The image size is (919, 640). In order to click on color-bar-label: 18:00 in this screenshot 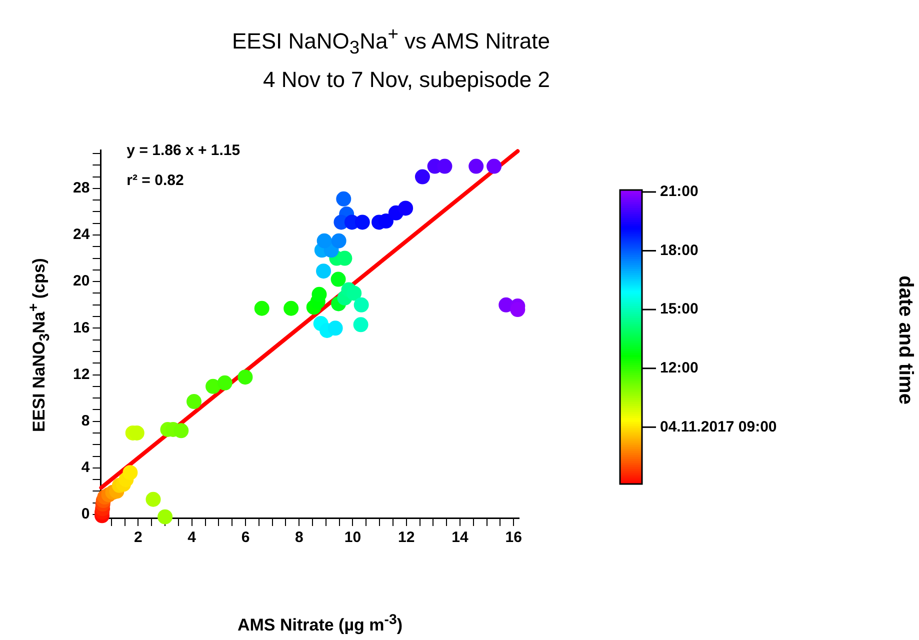, I will do `click(679, 250)`.